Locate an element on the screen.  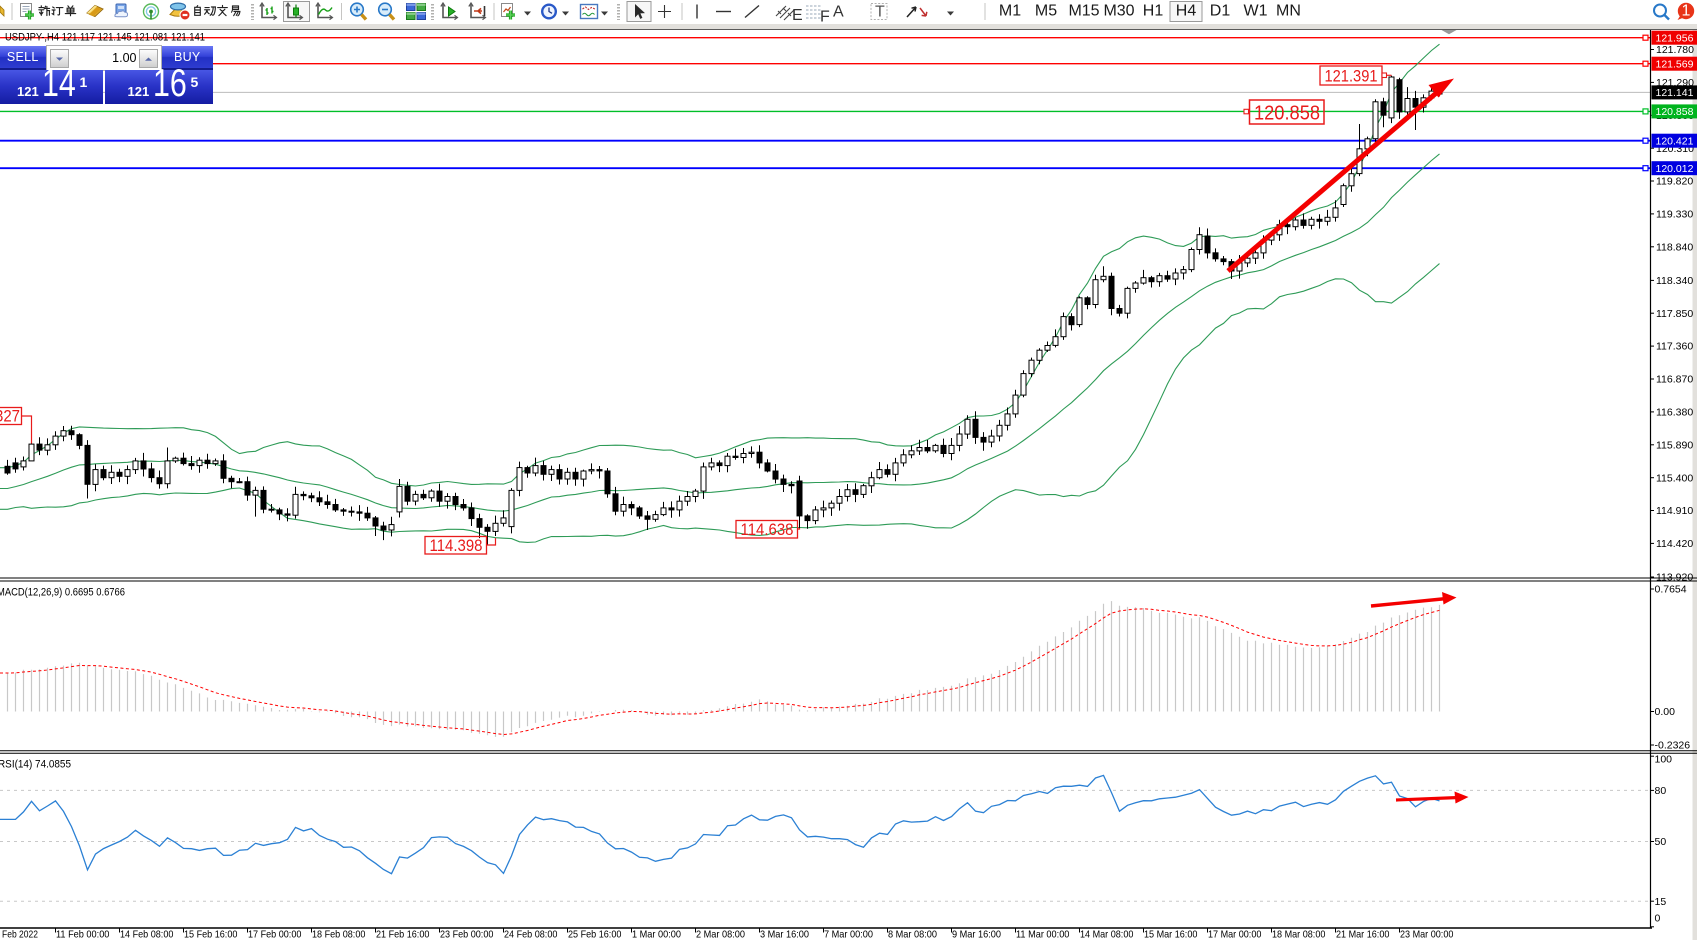
svg-text: 115.890 is located at coordinates (1674, 445).